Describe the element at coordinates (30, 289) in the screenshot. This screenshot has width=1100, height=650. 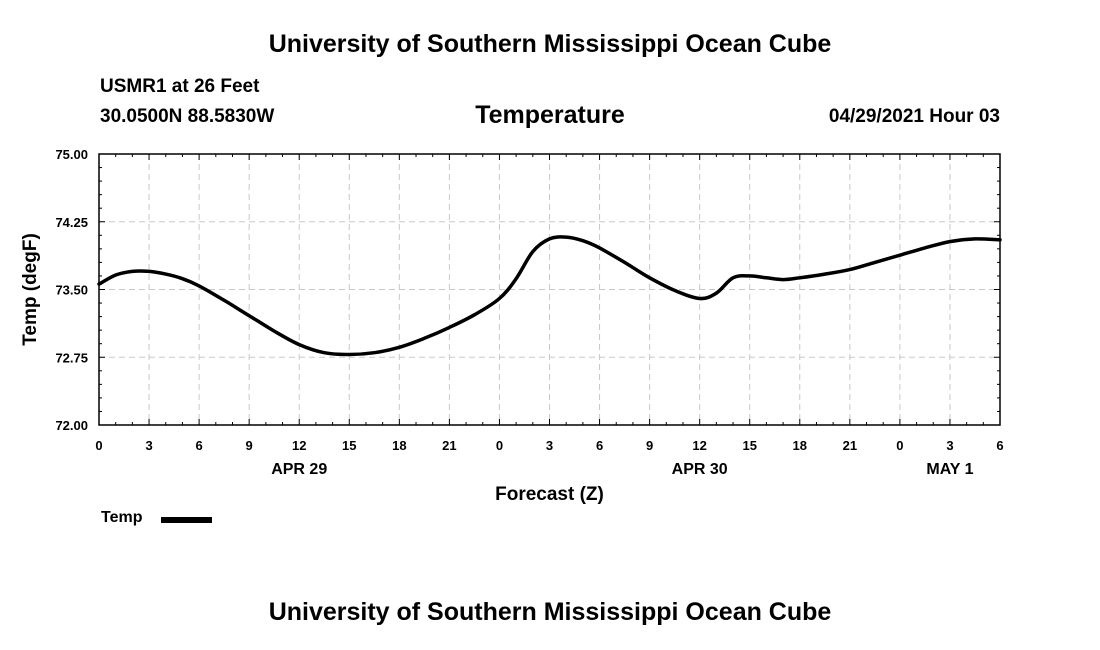
I see `y-axis-title: Temp (degF)` at that location.